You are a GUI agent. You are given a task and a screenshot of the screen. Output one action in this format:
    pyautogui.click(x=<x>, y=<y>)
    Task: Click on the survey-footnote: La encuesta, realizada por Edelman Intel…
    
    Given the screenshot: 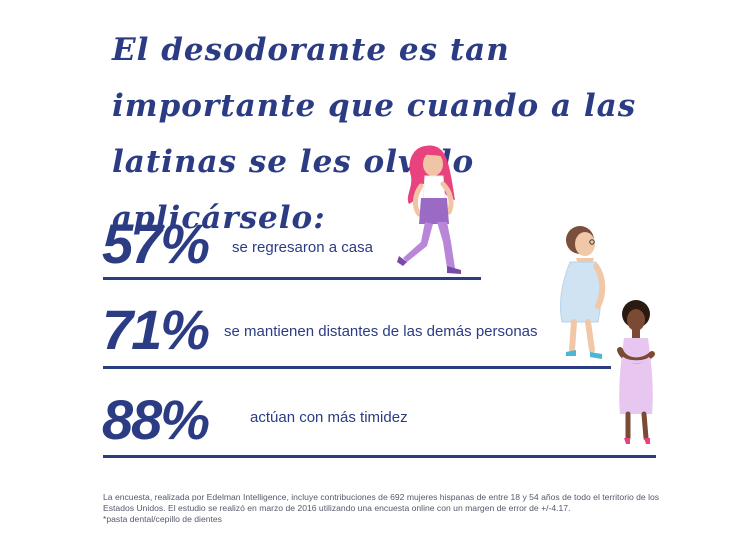 What is the action you would take?
    pyautogui.click(x=383, y=508)
    